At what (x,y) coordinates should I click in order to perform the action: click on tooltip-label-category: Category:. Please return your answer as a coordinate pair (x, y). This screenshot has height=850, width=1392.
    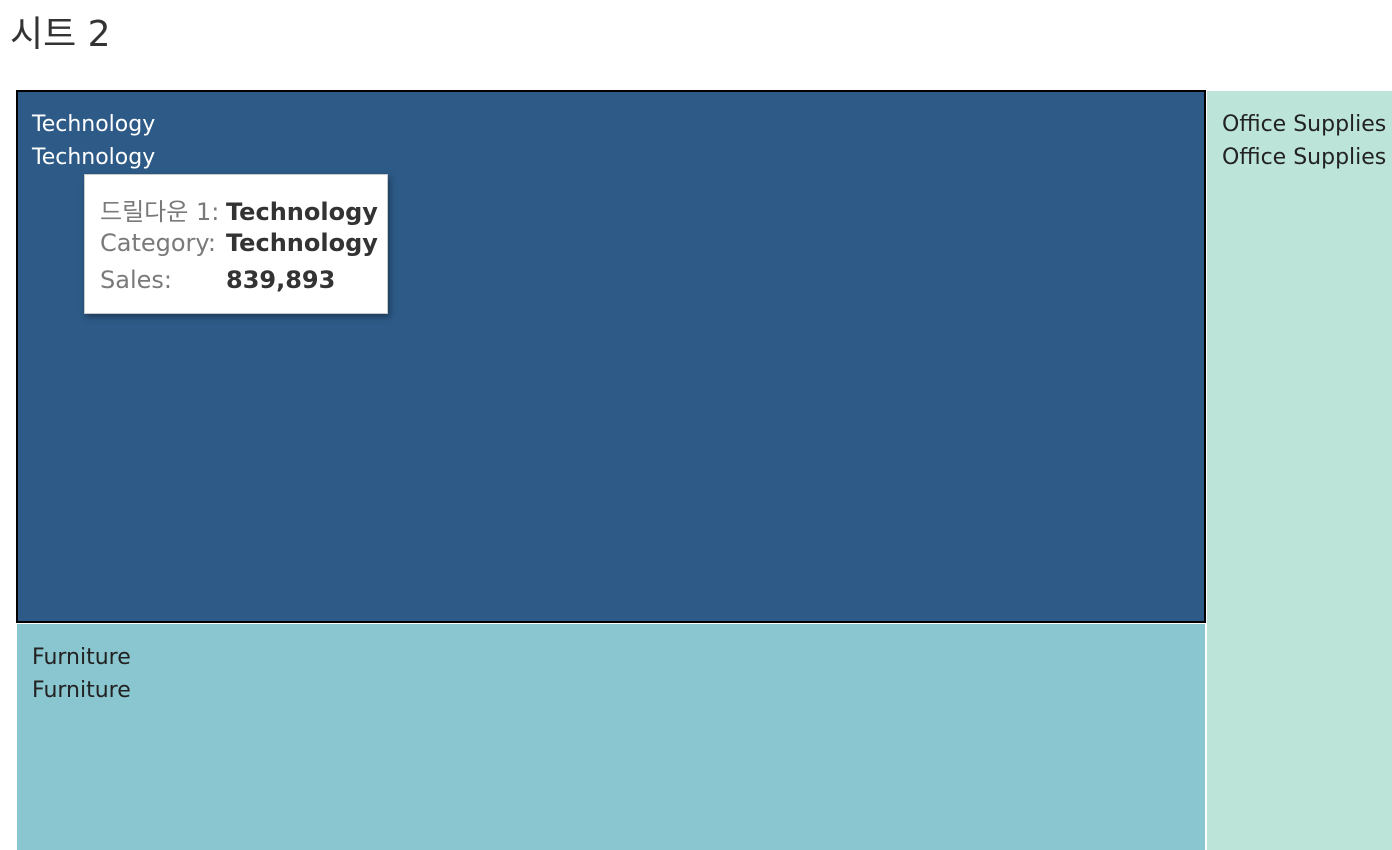
    Looking at the image, I should click on (158, 243).